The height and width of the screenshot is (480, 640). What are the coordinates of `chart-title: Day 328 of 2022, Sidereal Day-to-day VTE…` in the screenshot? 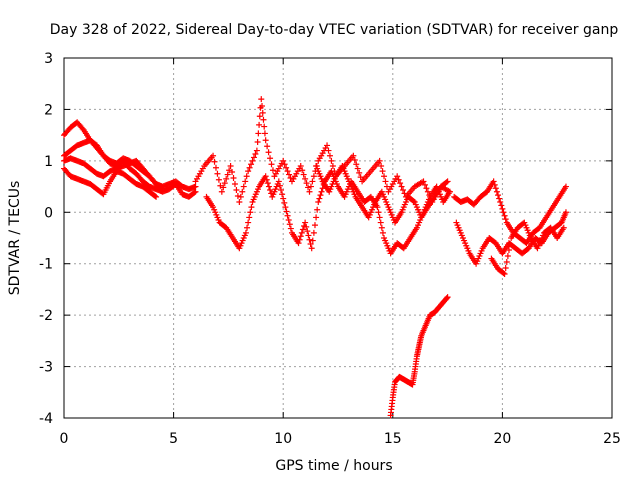 It's located at (334, 30).